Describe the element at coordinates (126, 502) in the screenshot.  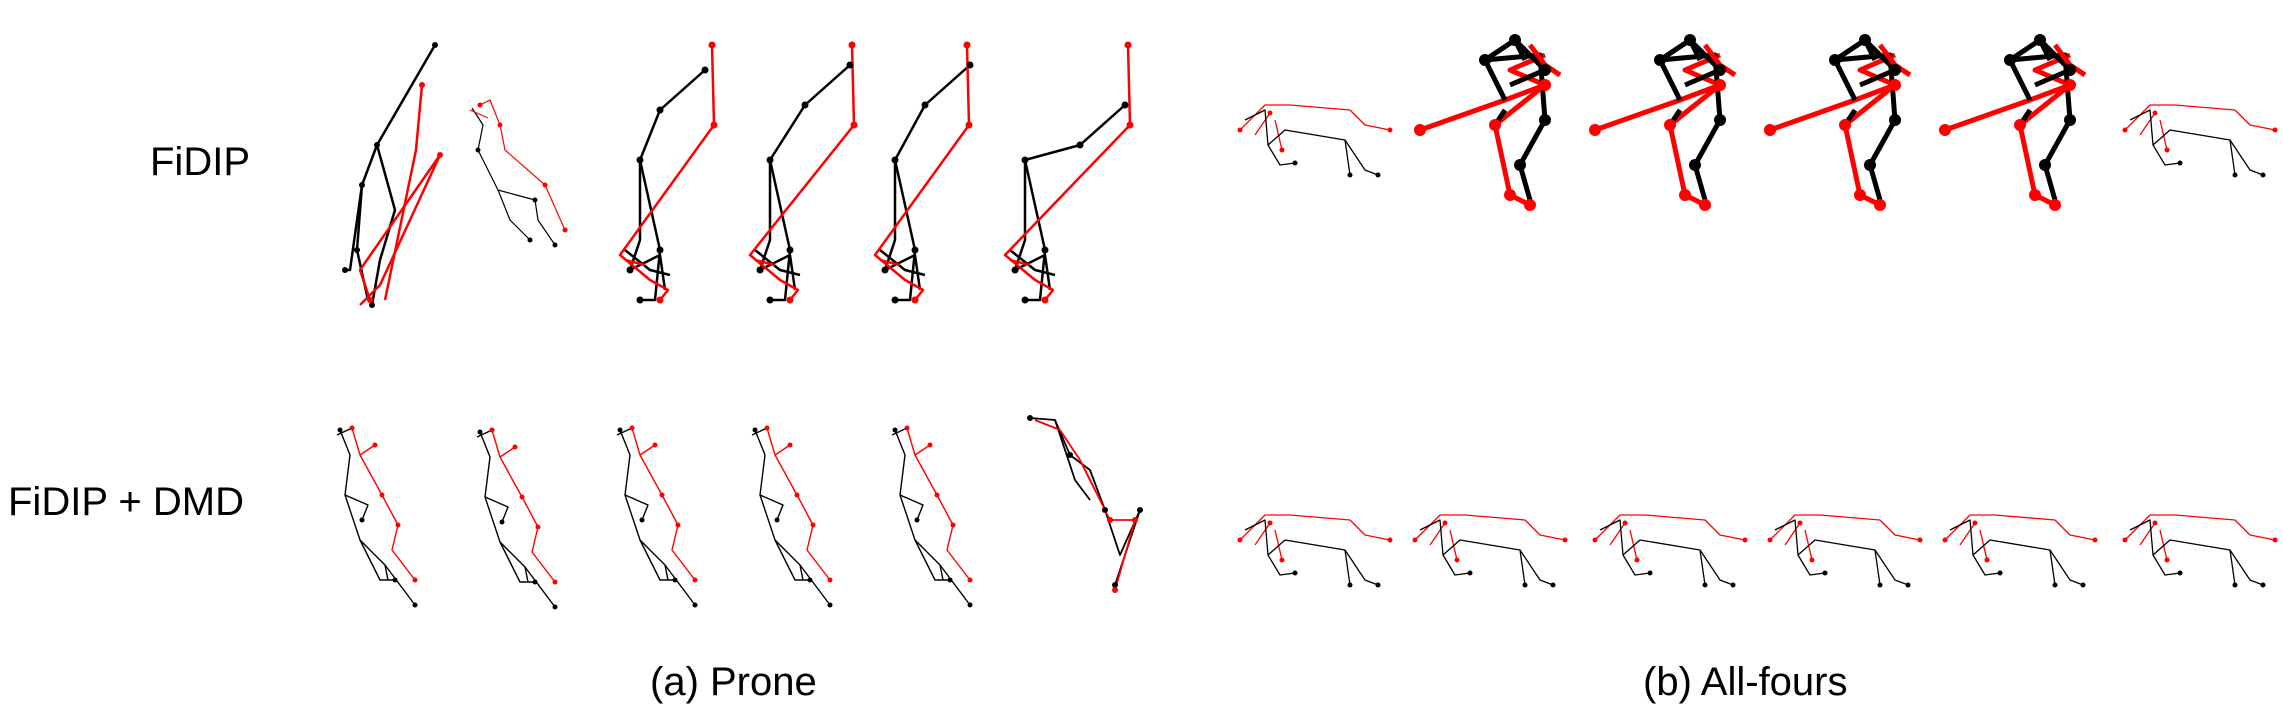
I see `row-label-fidip-dmd: FiDIP + DMD` at that location.